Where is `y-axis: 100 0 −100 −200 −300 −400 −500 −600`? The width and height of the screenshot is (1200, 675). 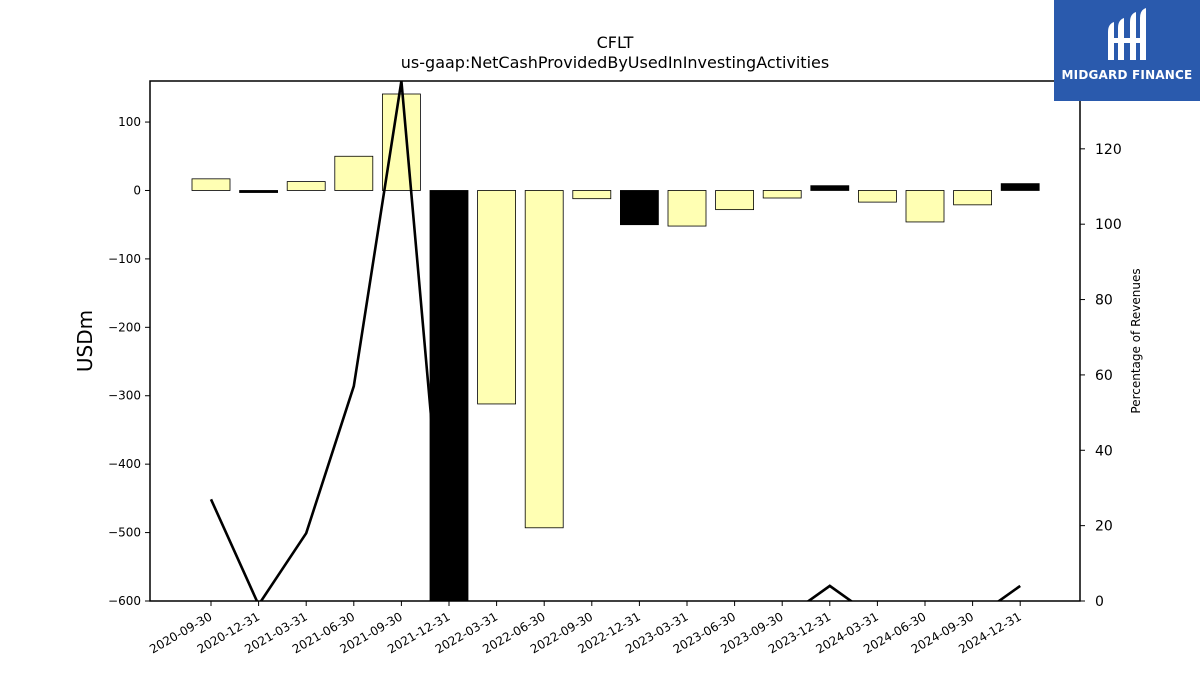 y-axis: 100 0 −100 −200 −300 −400 −500 −600 is located at coordinates (129, 361).